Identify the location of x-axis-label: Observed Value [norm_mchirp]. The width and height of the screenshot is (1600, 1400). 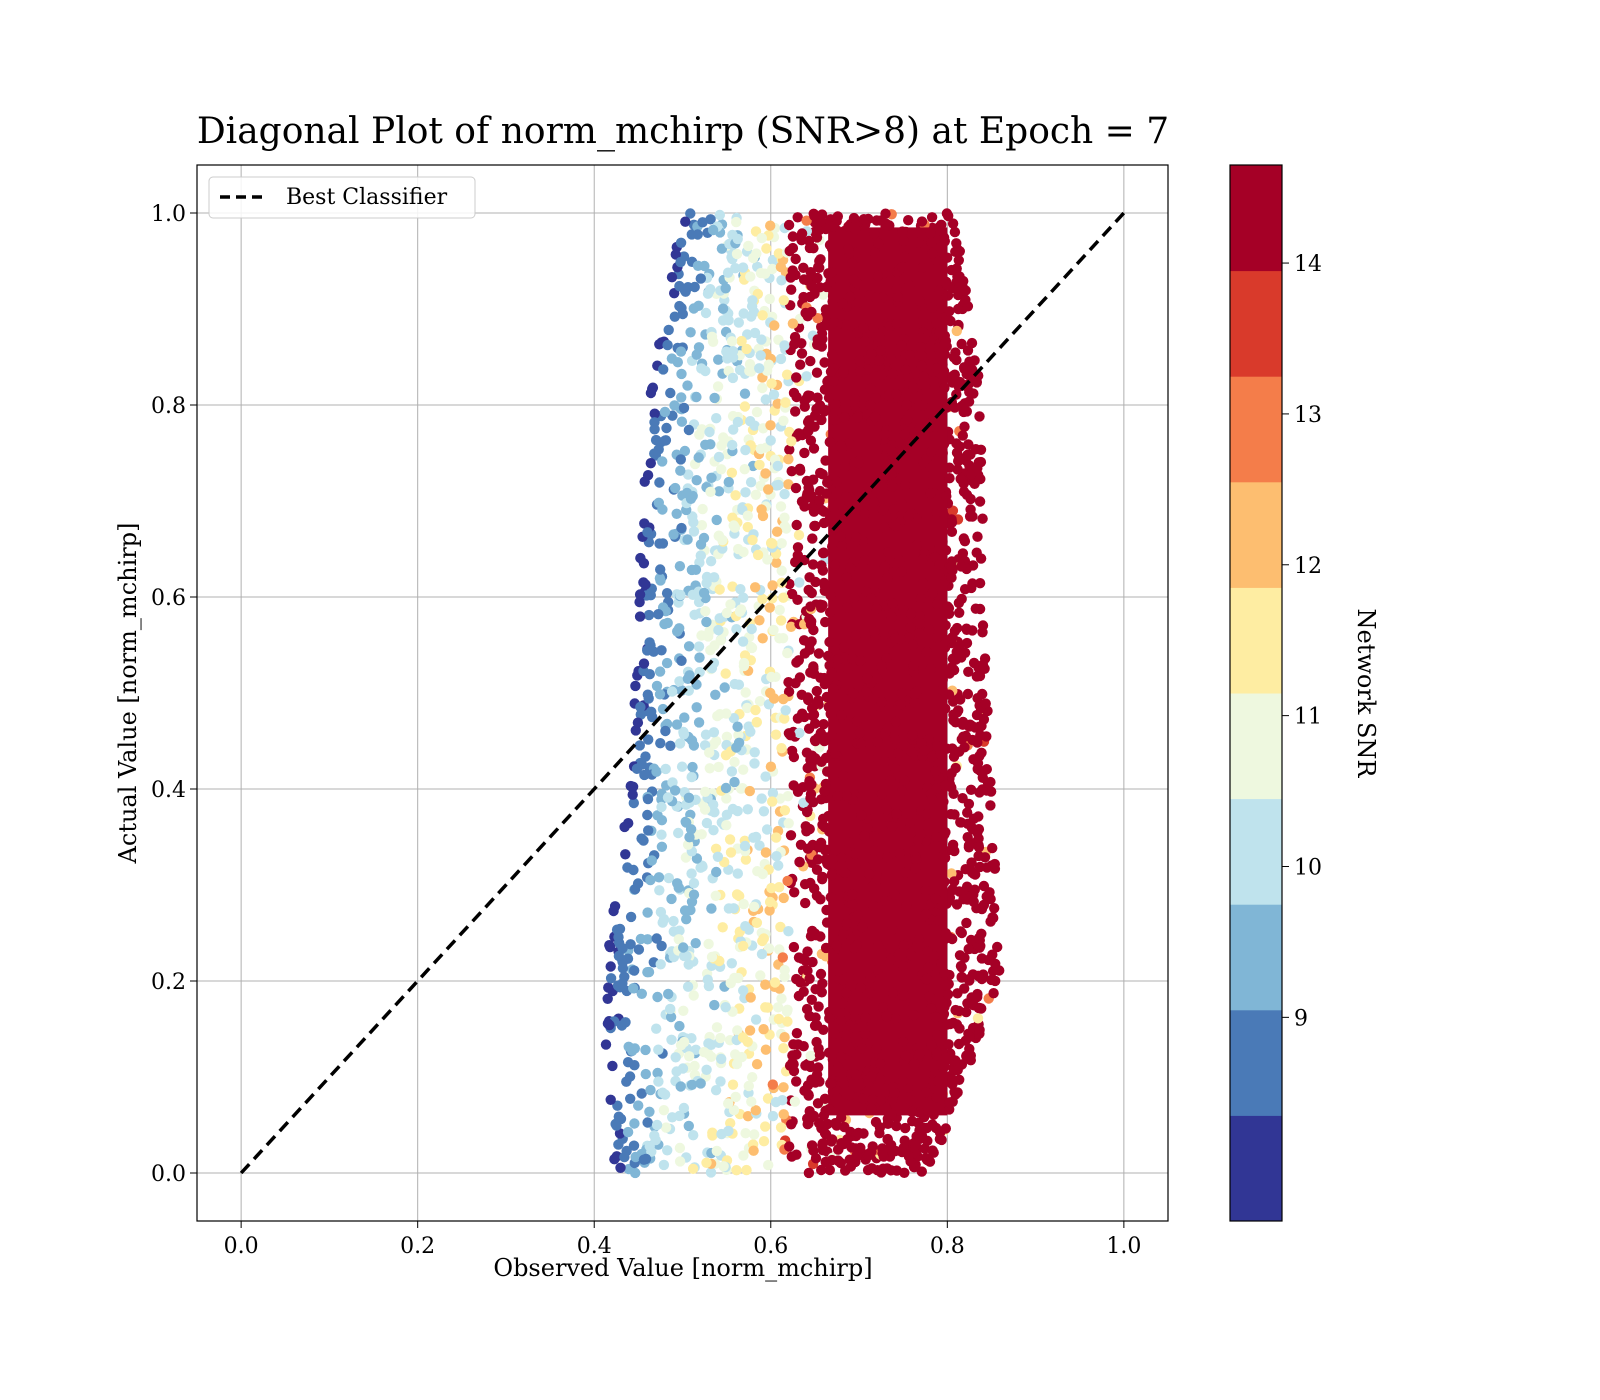
(682, 1268).